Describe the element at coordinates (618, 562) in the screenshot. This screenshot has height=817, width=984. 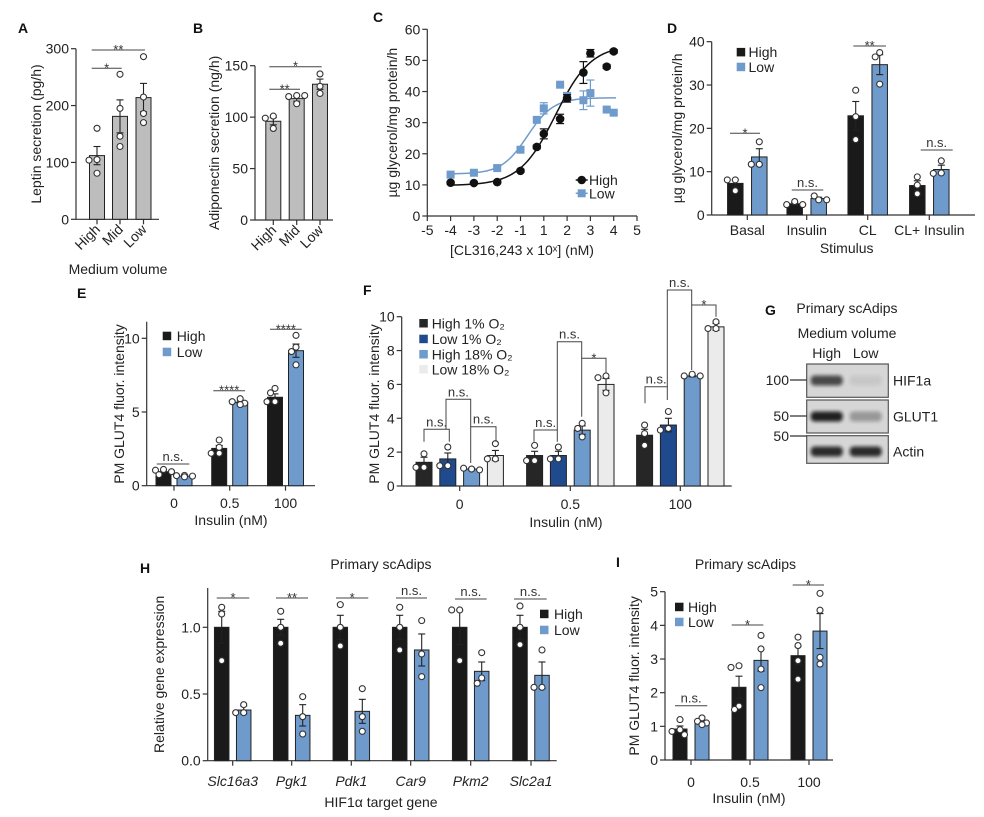
I see `panel-letter: I` at that location.